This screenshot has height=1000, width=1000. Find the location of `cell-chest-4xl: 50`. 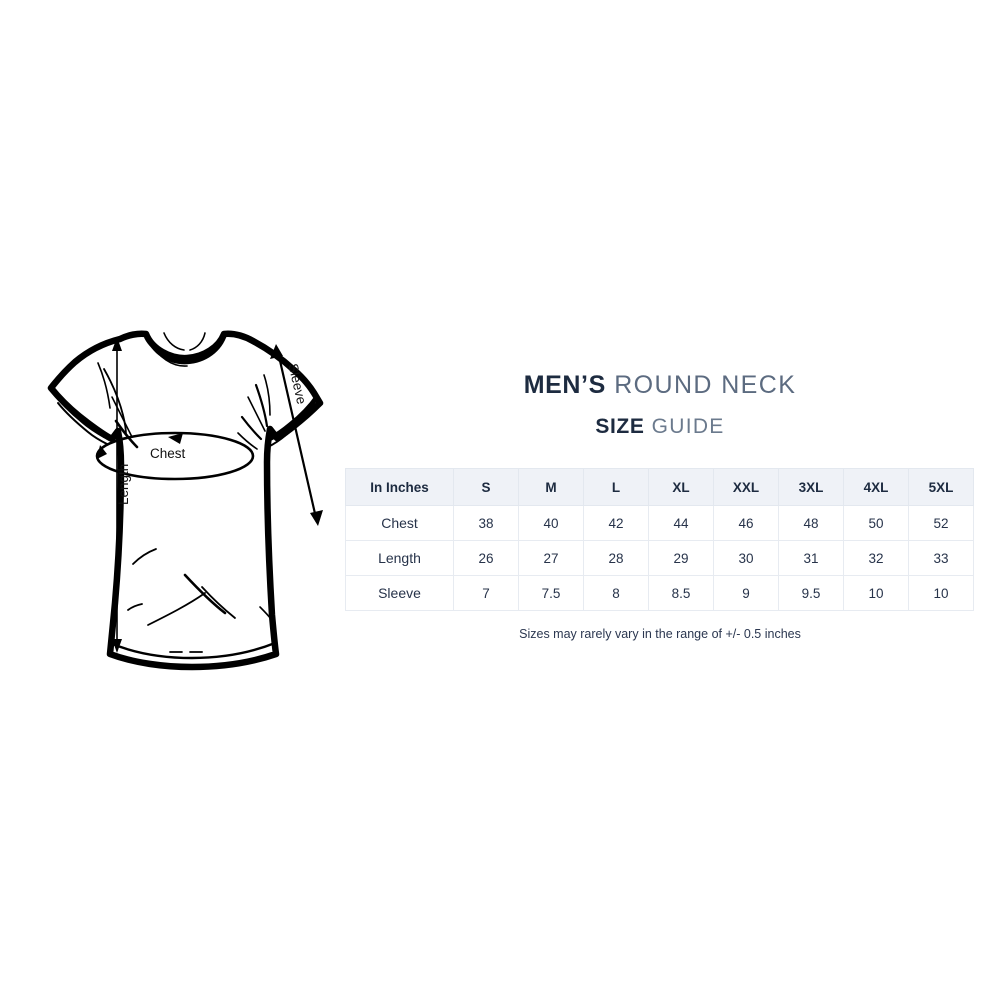

cell-chest-4xl: 50 is located at coordinates (876, 523).